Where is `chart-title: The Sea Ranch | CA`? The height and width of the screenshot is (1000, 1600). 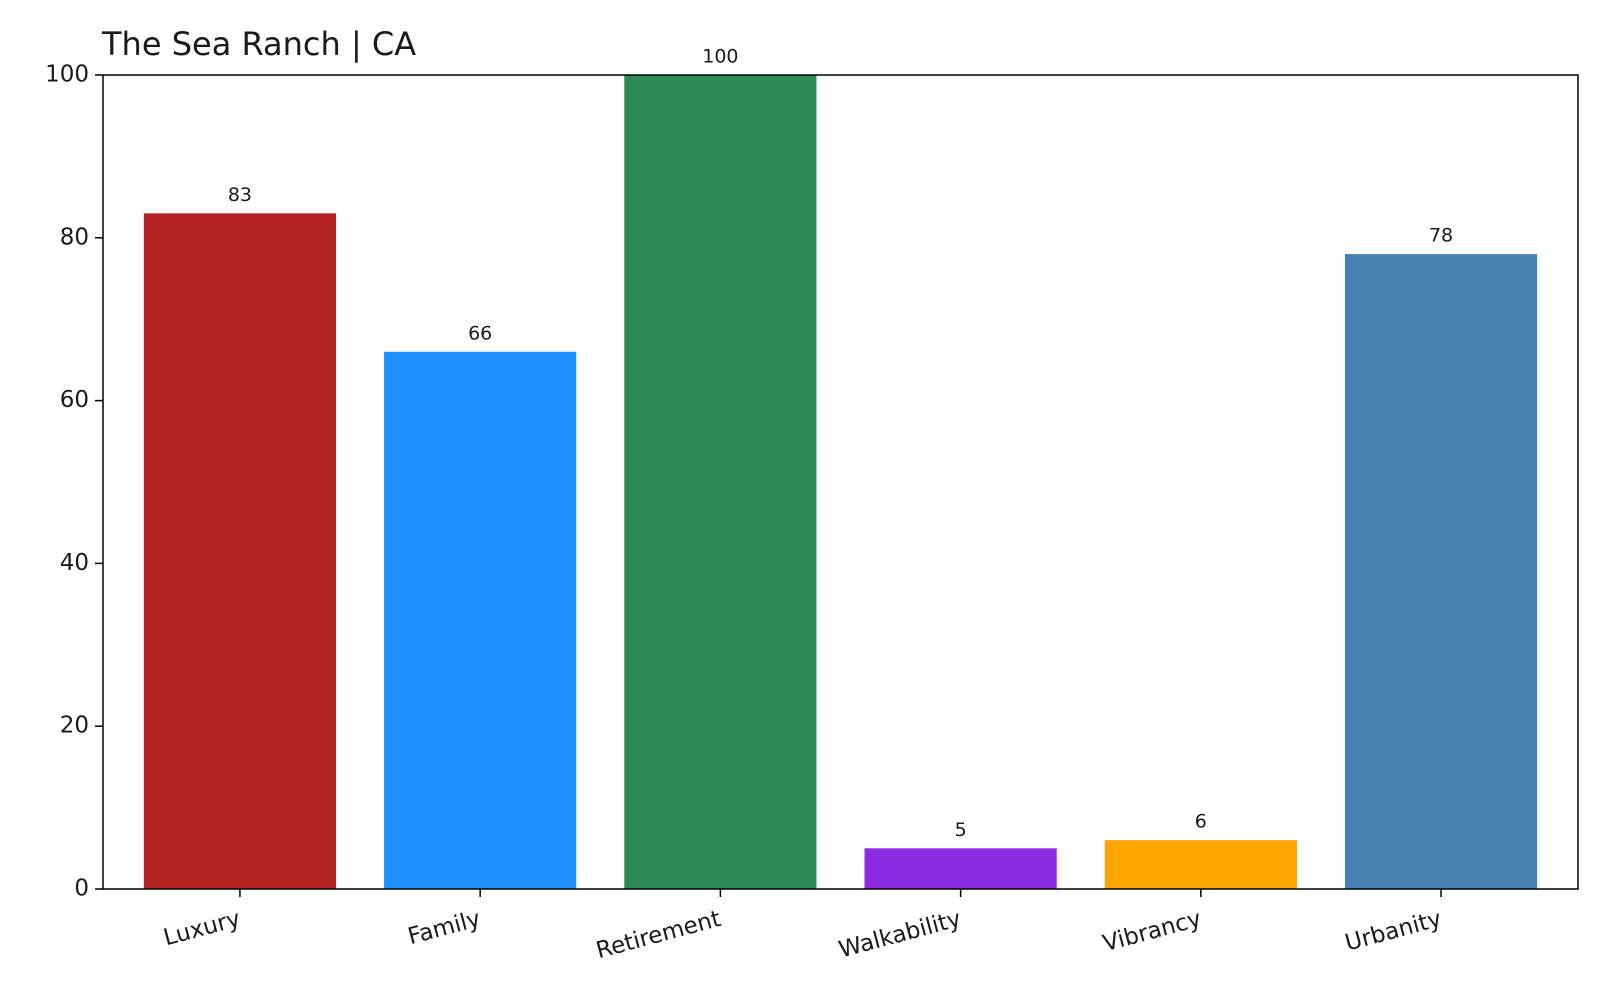
chart-title: The Sea Ranch | CA is located at coordinates (258, 44).